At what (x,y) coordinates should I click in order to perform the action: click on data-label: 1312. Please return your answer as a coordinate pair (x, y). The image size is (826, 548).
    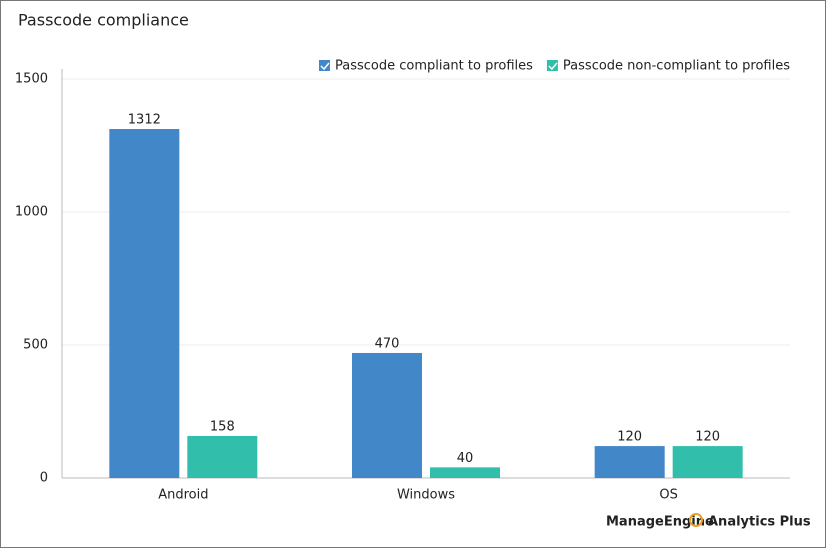
    Looking at the image, I should click on (144, 120).